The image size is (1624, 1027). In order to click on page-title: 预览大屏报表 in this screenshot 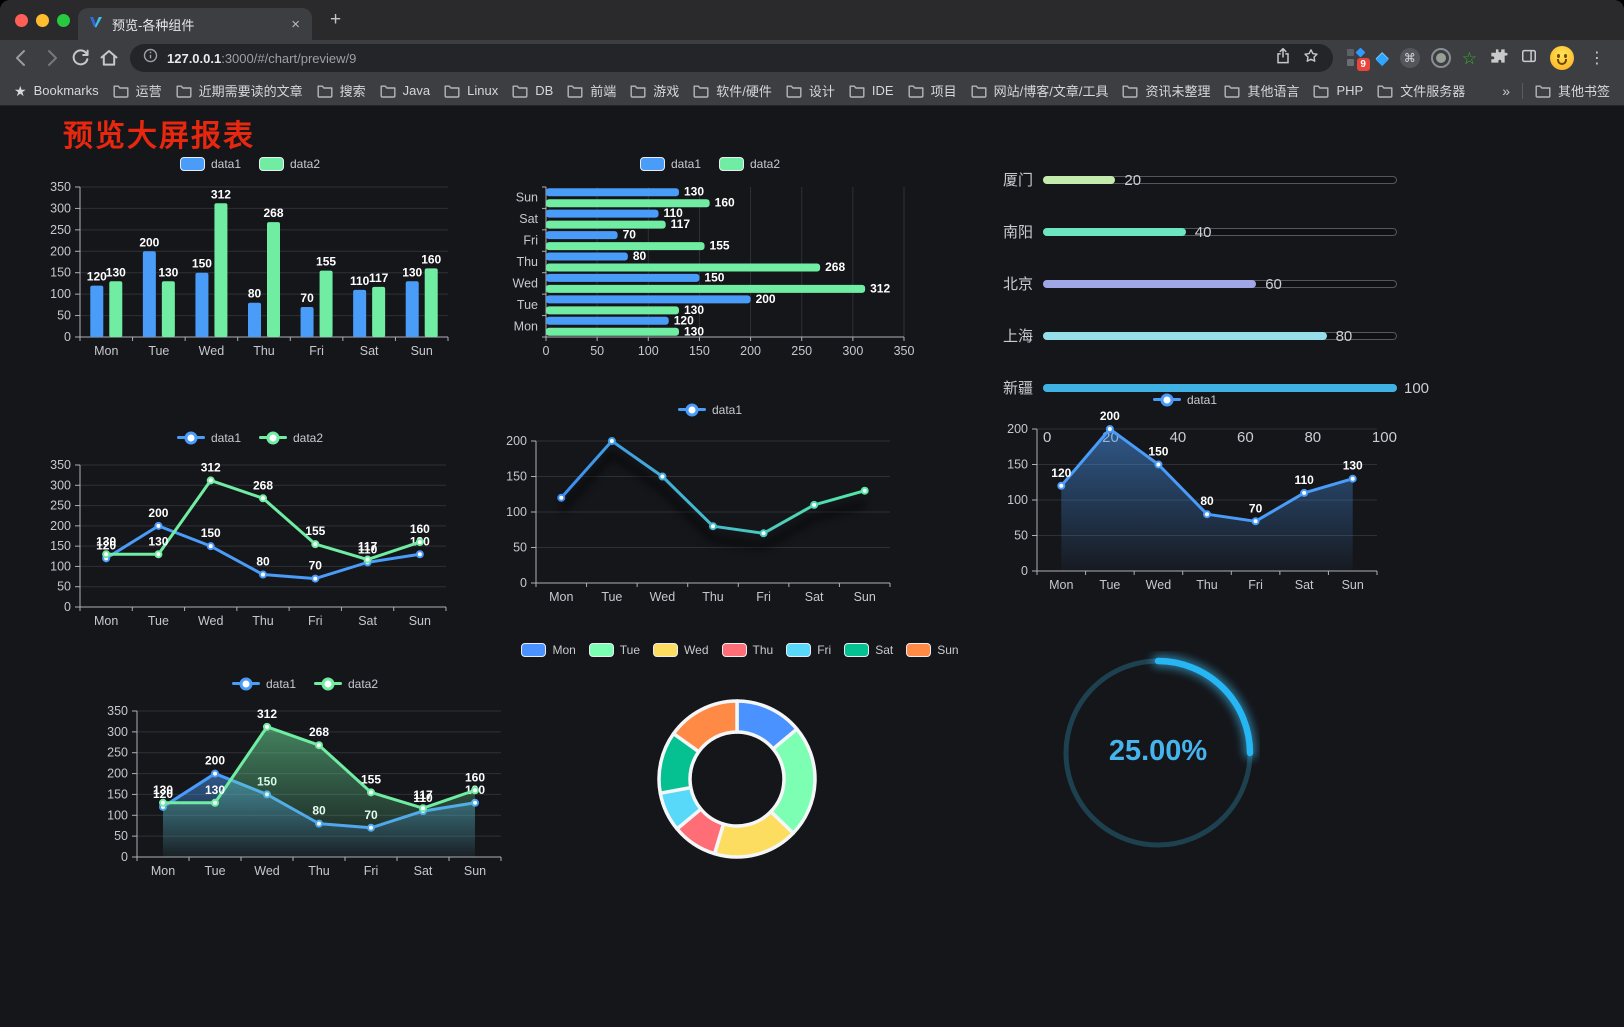, I will do `click(159, 136)`.